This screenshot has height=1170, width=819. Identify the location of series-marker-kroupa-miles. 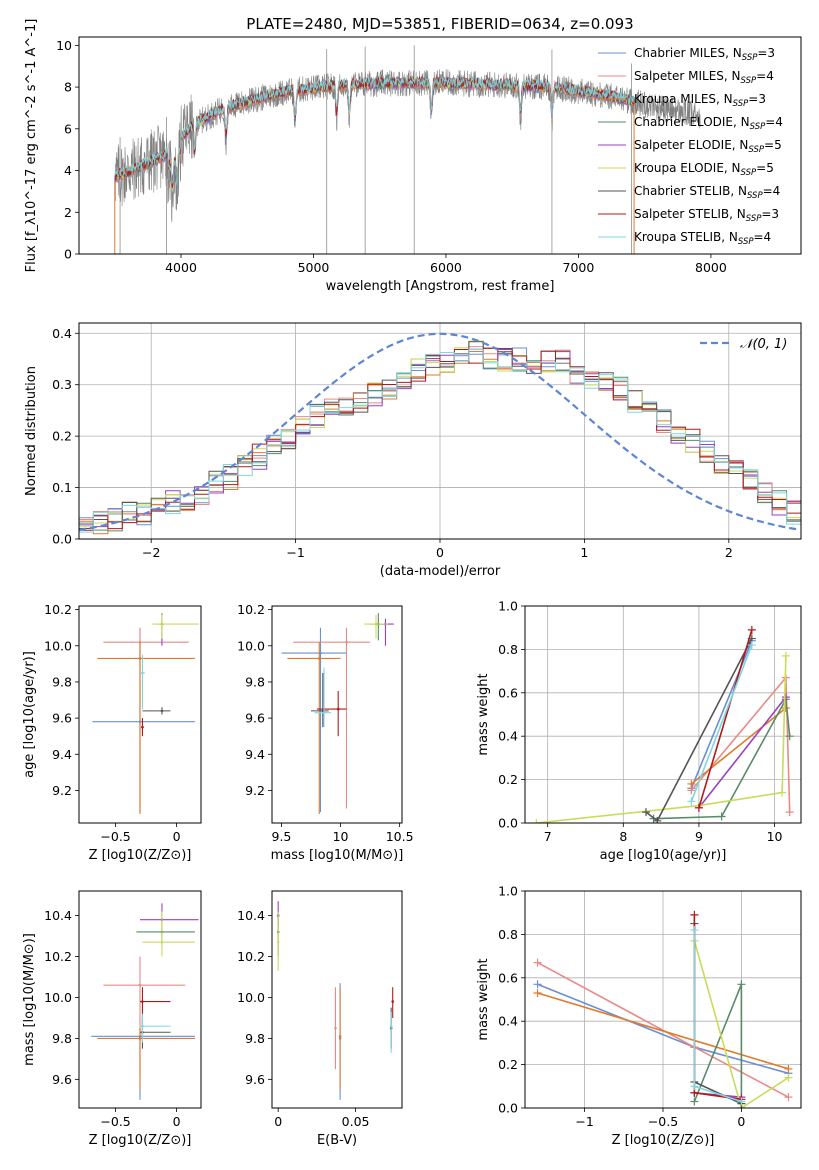
(537, 992).